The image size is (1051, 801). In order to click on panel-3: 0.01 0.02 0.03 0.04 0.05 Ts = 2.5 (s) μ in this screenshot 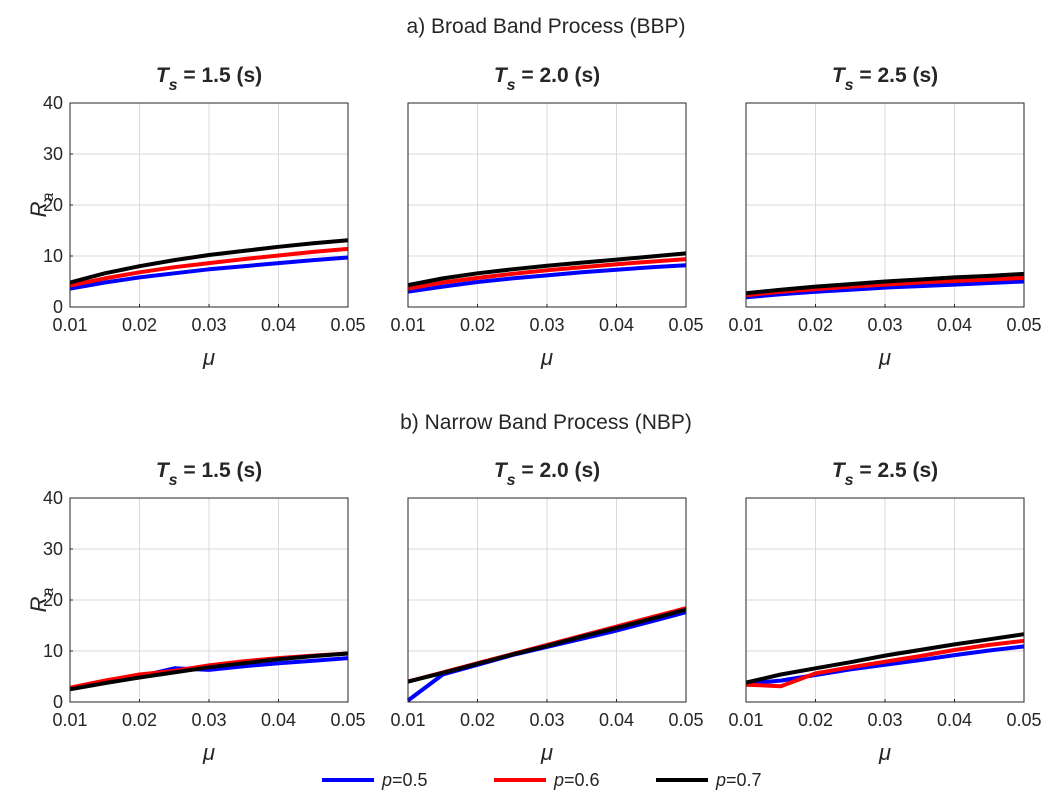, I will do `click(884, 217)`.